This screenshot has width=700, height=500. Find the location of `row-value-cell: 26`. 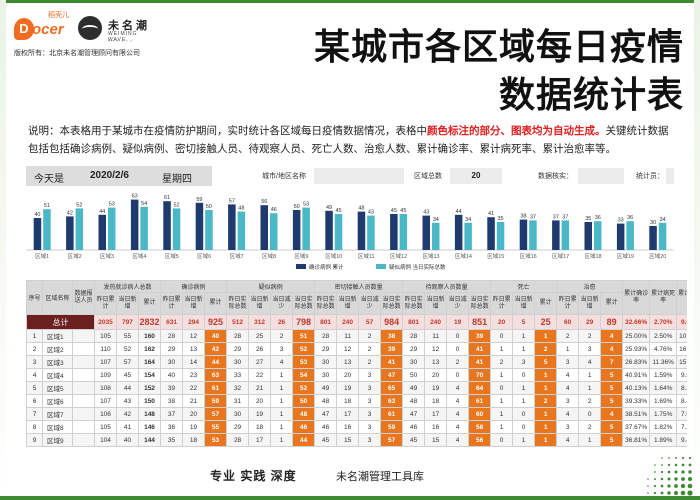

row-value-cell: 26 is located at coordinates (260, 349).